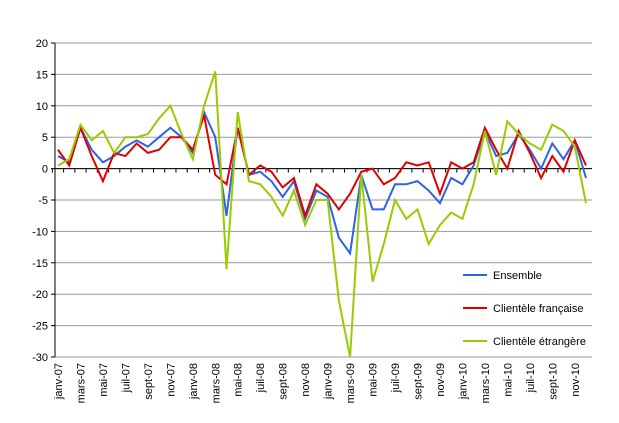 Image resolution: width=619 pixels, height=423 pixels. Describe the element at coordinates (40, 358) in the screenshot. I see `y-tick-label: -30` at that location.